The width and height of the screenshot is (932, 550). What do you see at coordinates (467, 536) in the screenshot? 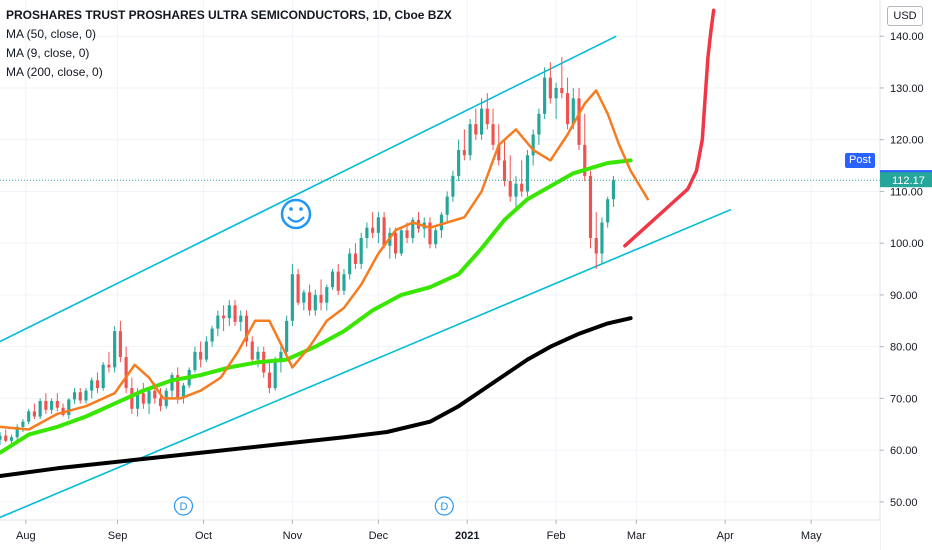
I see `x-tick-label: 2021` at bounding box center [467, 536].